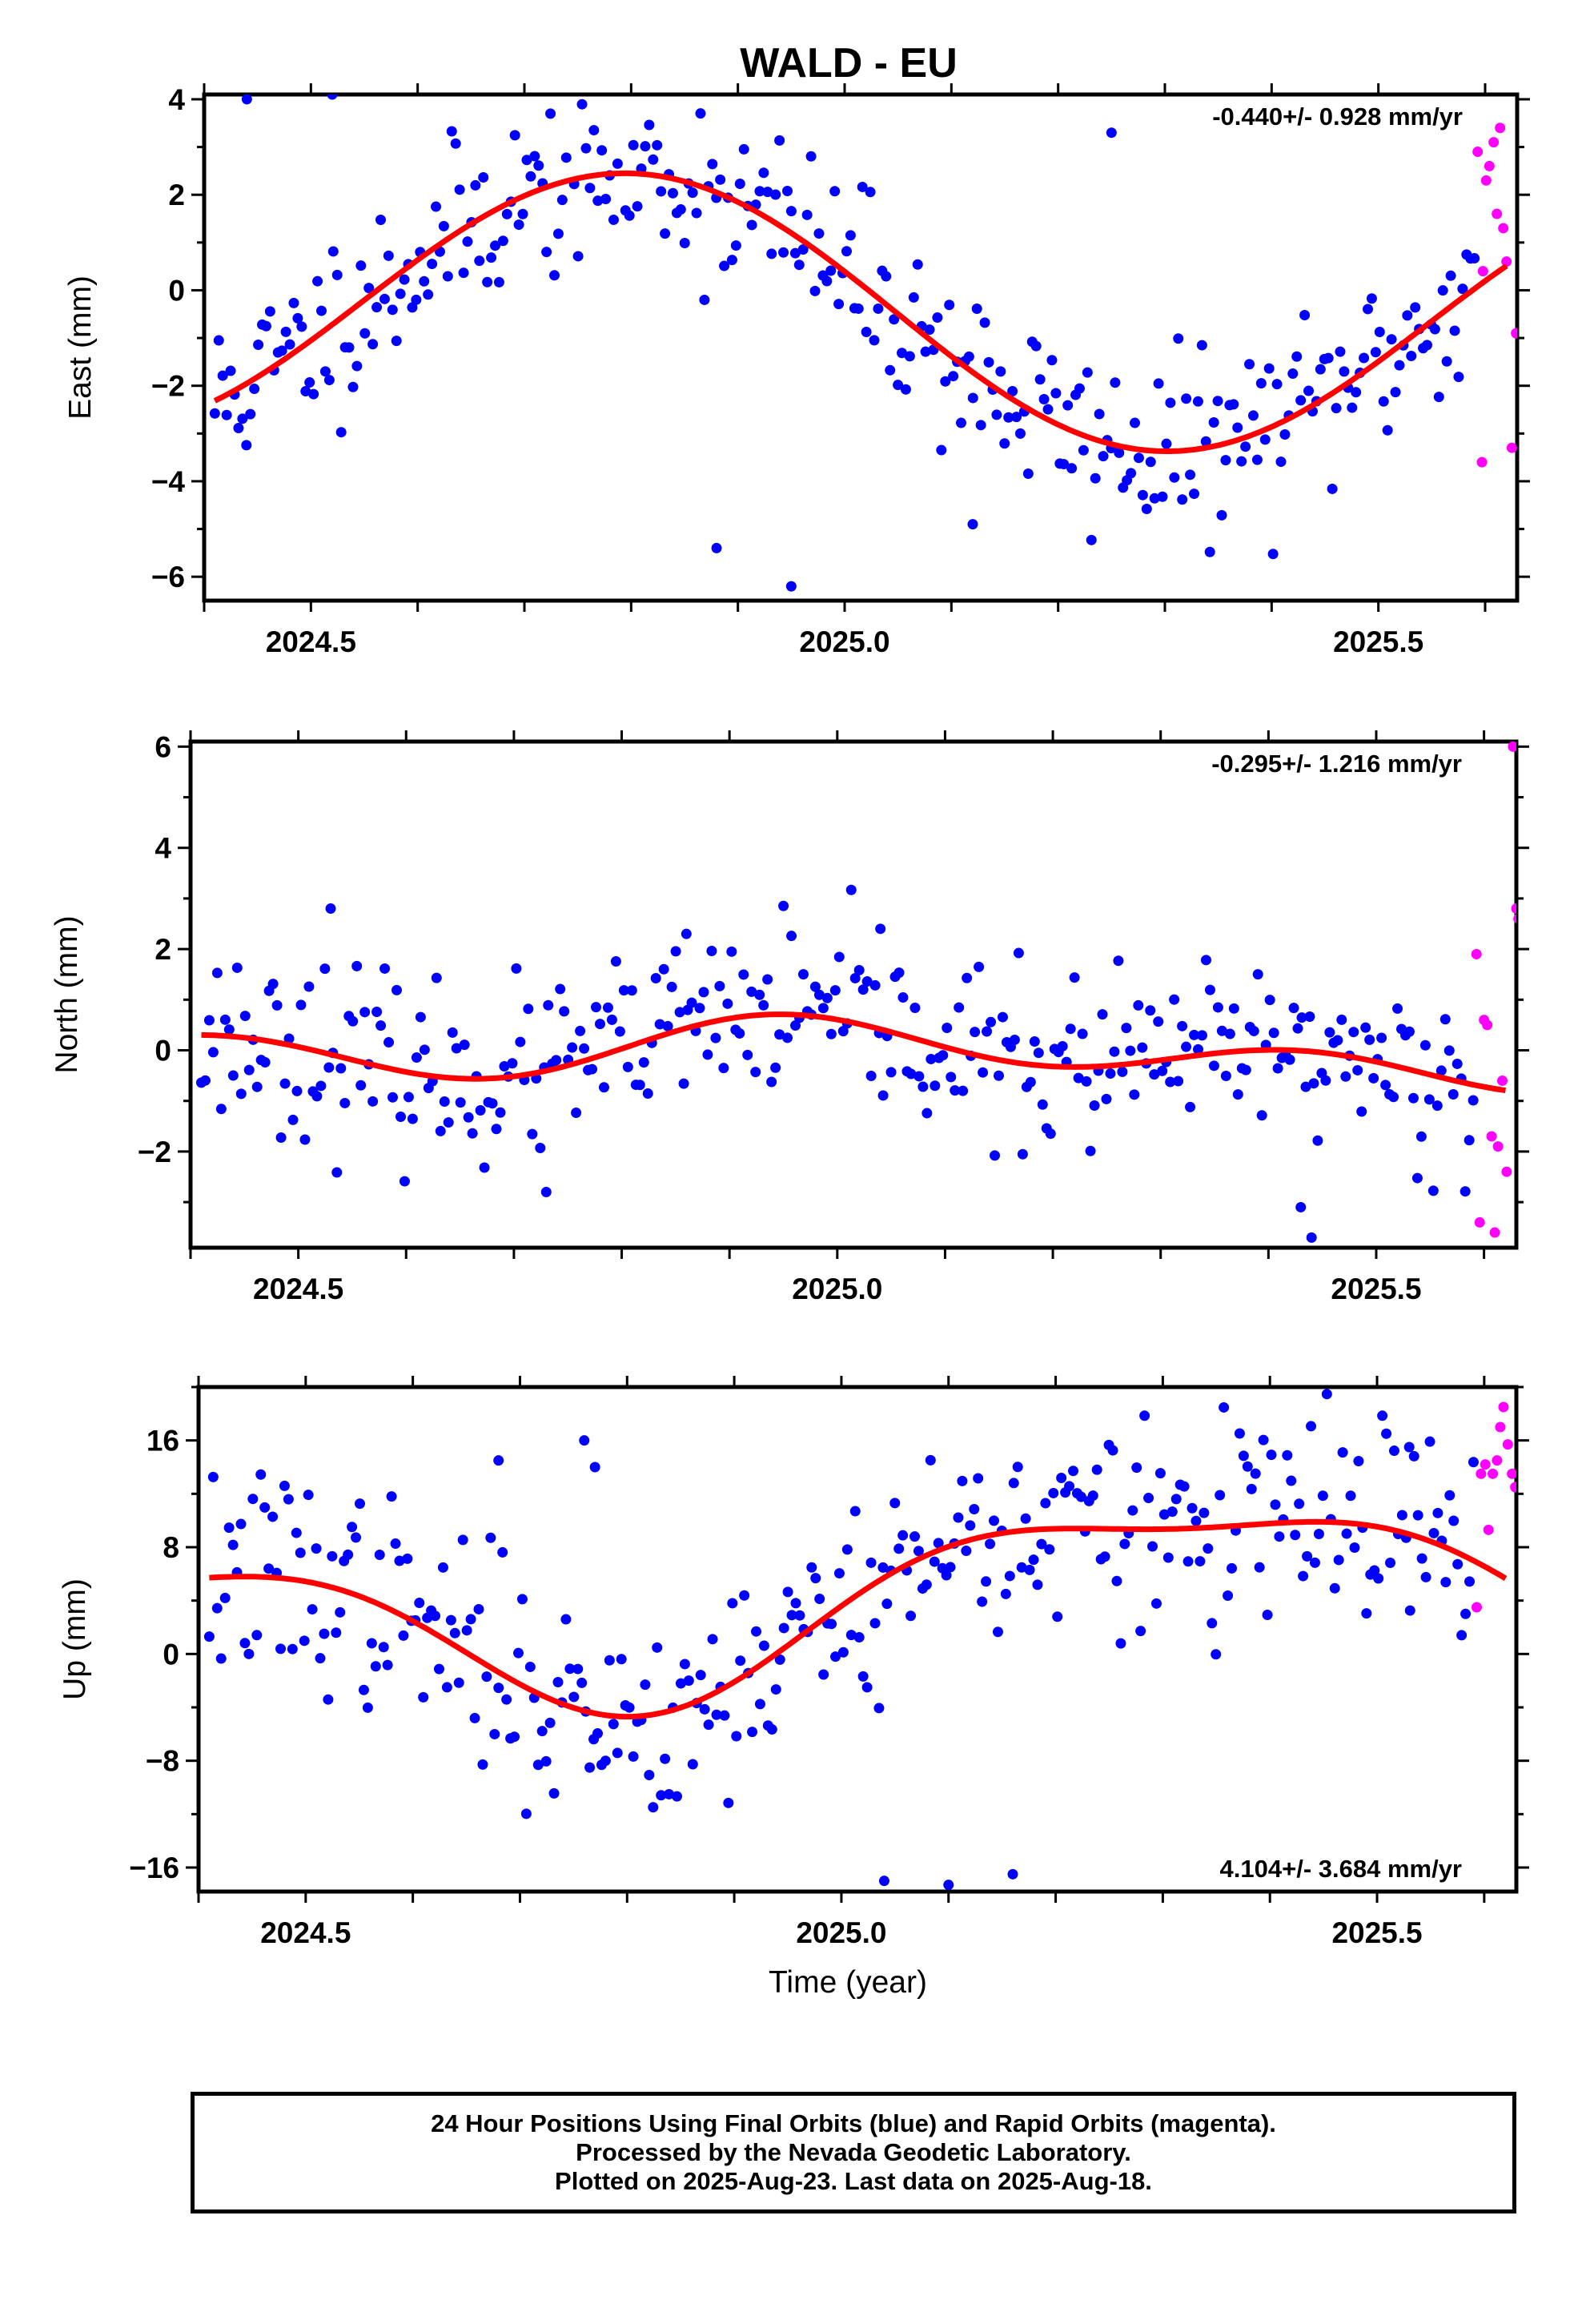  What do you see at coordinates (298, 1289) in the screenshot?
I see `x-tick-label: 2024.5` at bounding box center [298, 1289].